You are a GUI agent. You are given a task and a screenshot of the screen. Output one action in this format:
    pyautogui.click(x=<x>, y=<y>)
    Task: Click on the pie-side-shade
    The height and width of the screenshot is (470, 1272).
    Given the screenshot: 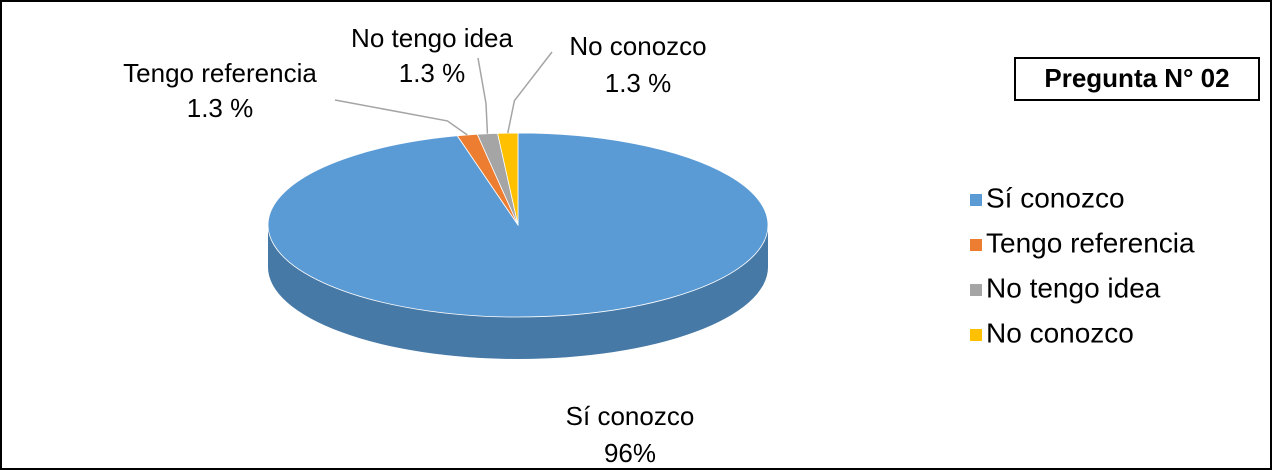 What is the action you would take?
    pyautogui.click(x=518, y=292)
    